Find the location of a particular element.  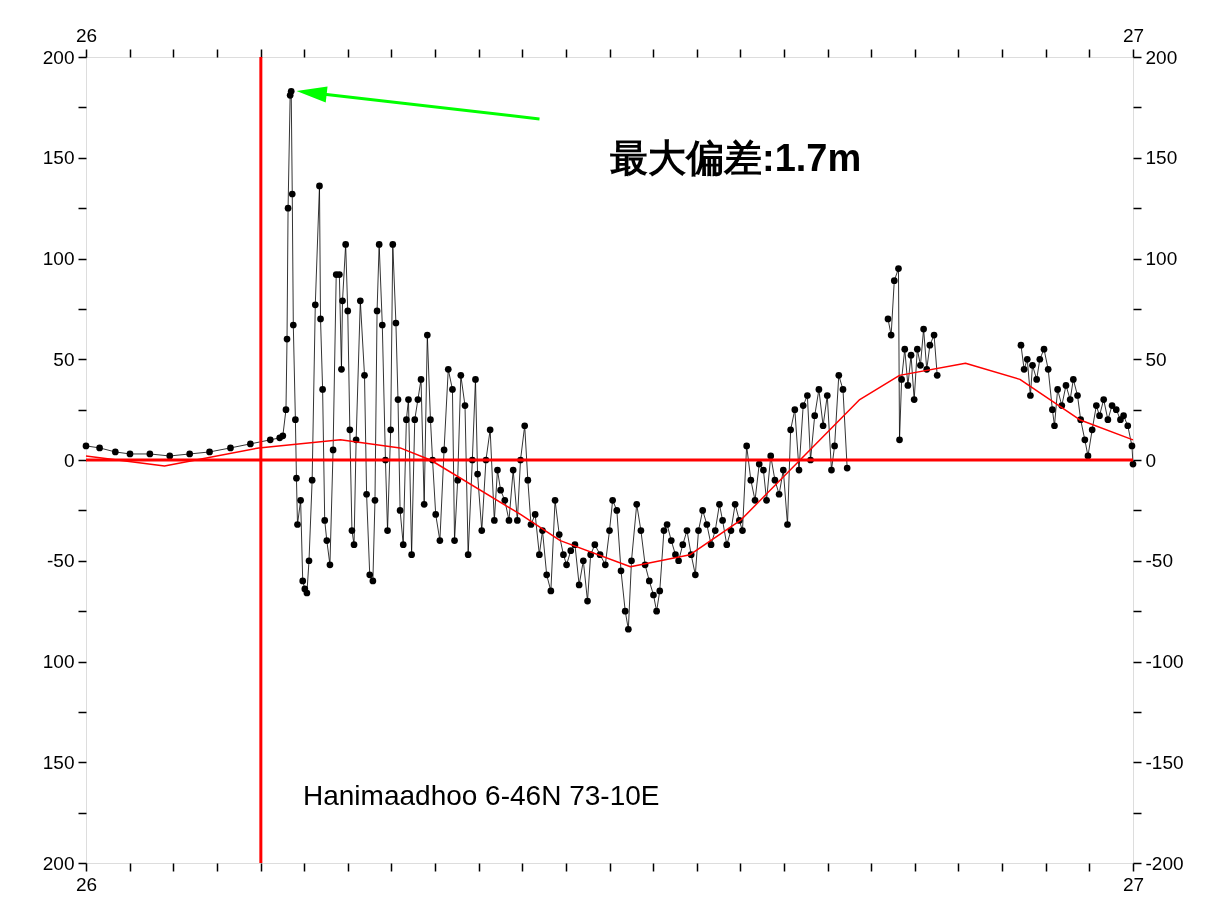

y-tick-label: -50 is located at coordinates (61, 561).